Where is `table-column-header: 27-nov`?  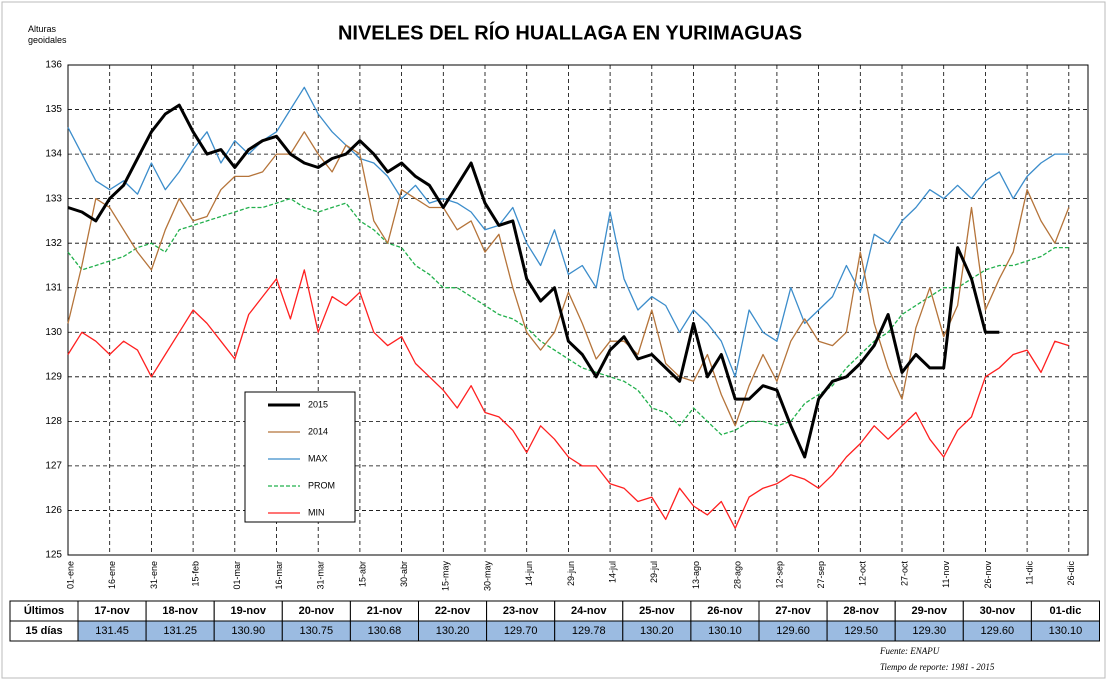 table-column-header: 27-nov is located at coordinates (793, 611).